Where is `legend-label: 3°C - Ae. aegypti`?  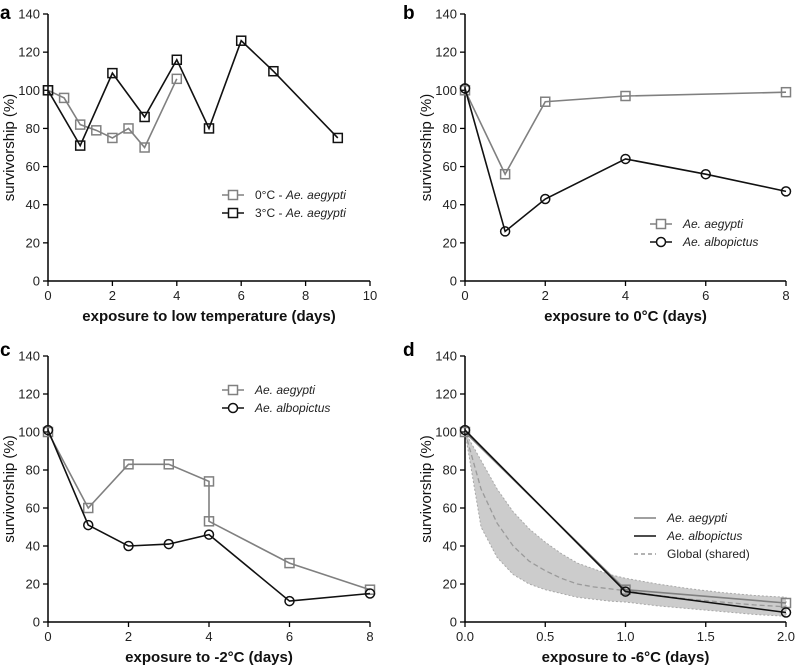
legend-label: 3°C - Ae. aegypti is located at coordinates (300, 213).